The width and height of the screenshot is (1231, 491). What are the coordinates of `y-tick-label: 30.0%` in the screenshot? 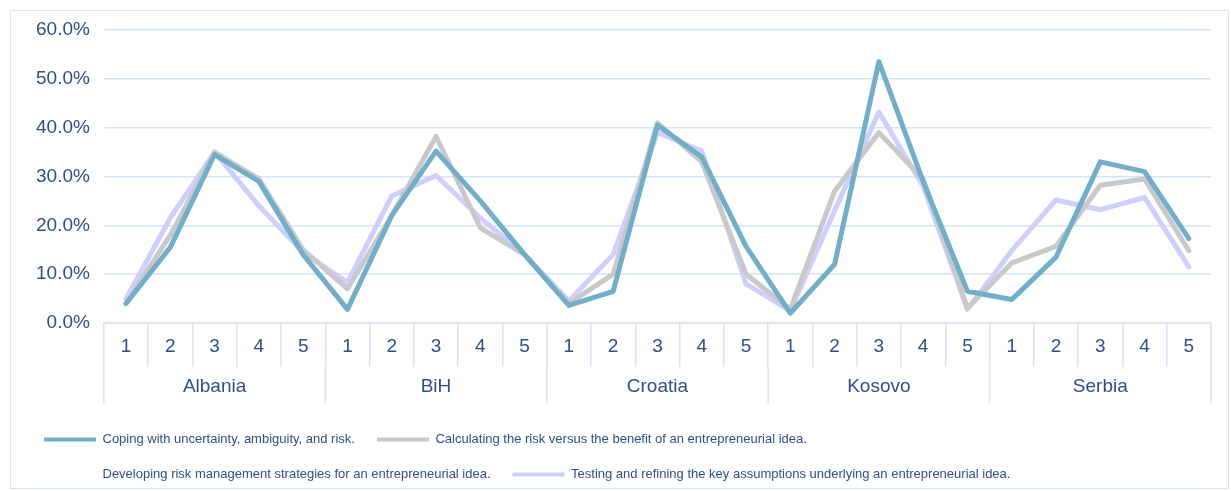 It's located at (63, 175).